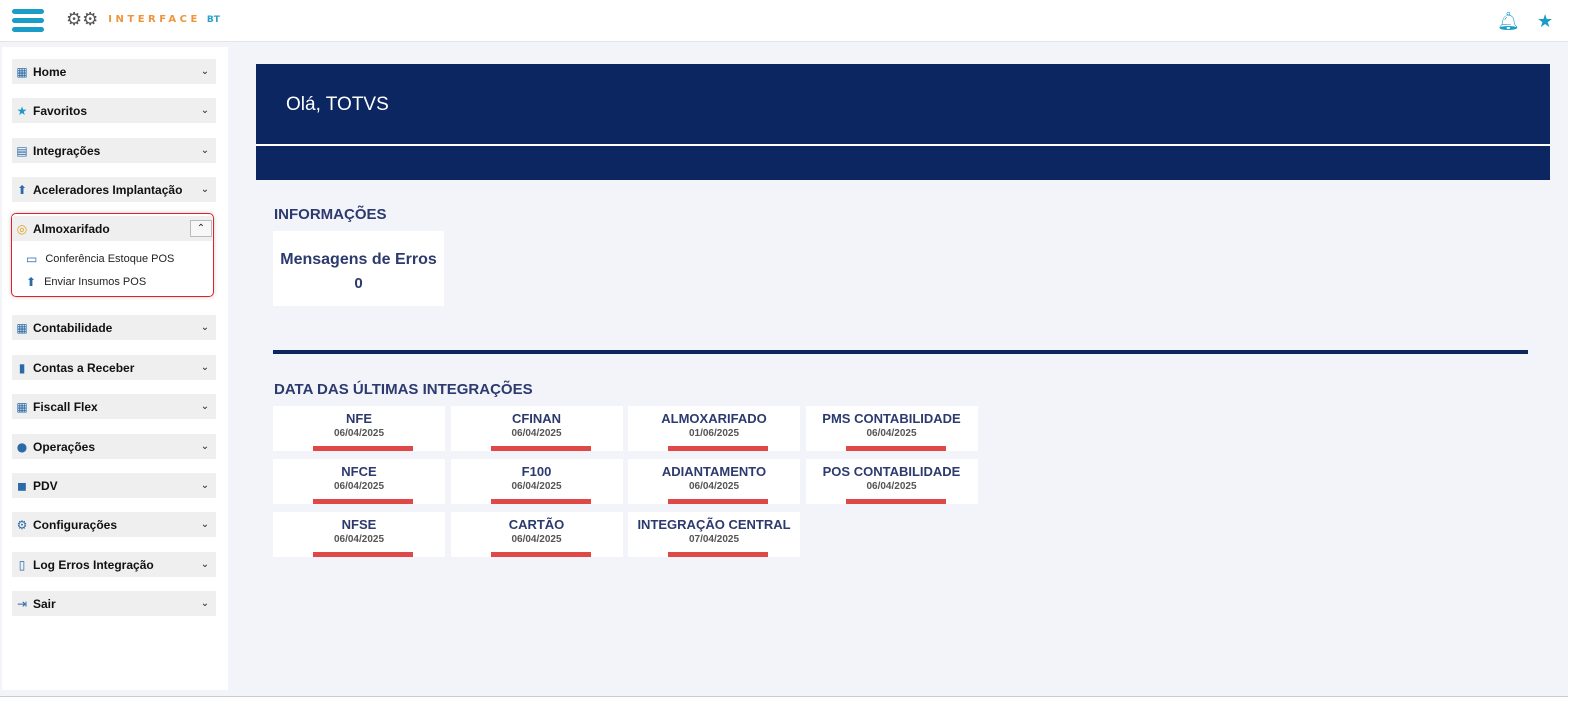 The height and width of the screenshot is (708, 1590). I want to click on sidebar-item-pdv: ◼ PDV ⌄, so click(114, 485).